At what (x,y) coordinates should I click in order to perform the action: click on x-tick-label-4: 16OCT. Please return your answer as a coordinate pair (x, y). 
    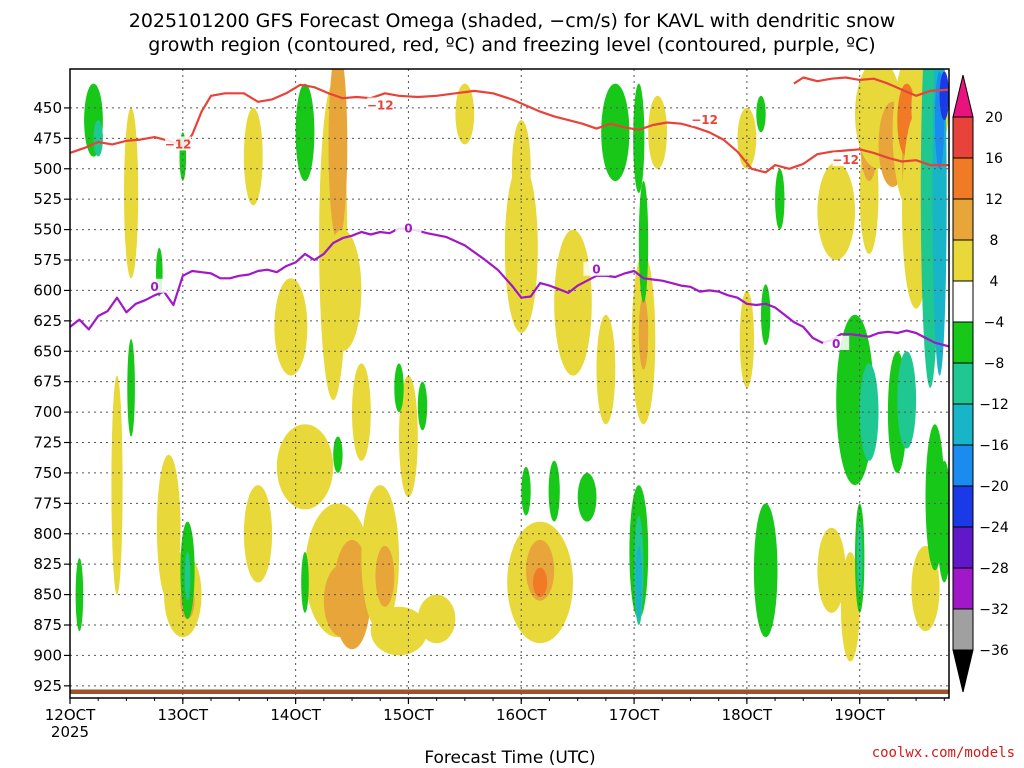
    Looking at the image, I should click on (521, 715).